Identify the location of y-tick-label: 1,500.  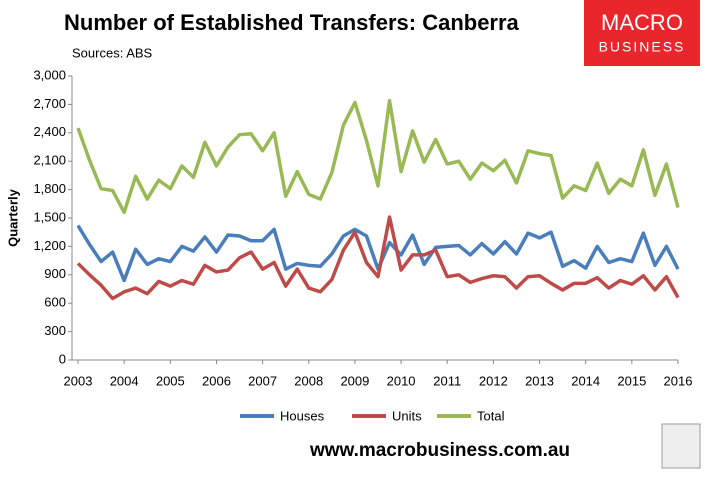
(49, 216).